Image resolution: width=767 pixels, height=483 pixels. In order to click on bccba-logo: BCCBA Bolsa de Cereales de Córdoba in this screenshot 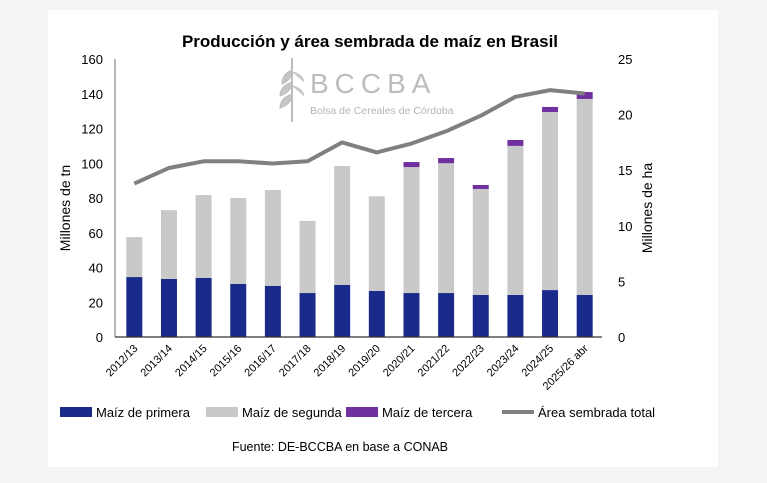, I will do `click(366, 90)`.